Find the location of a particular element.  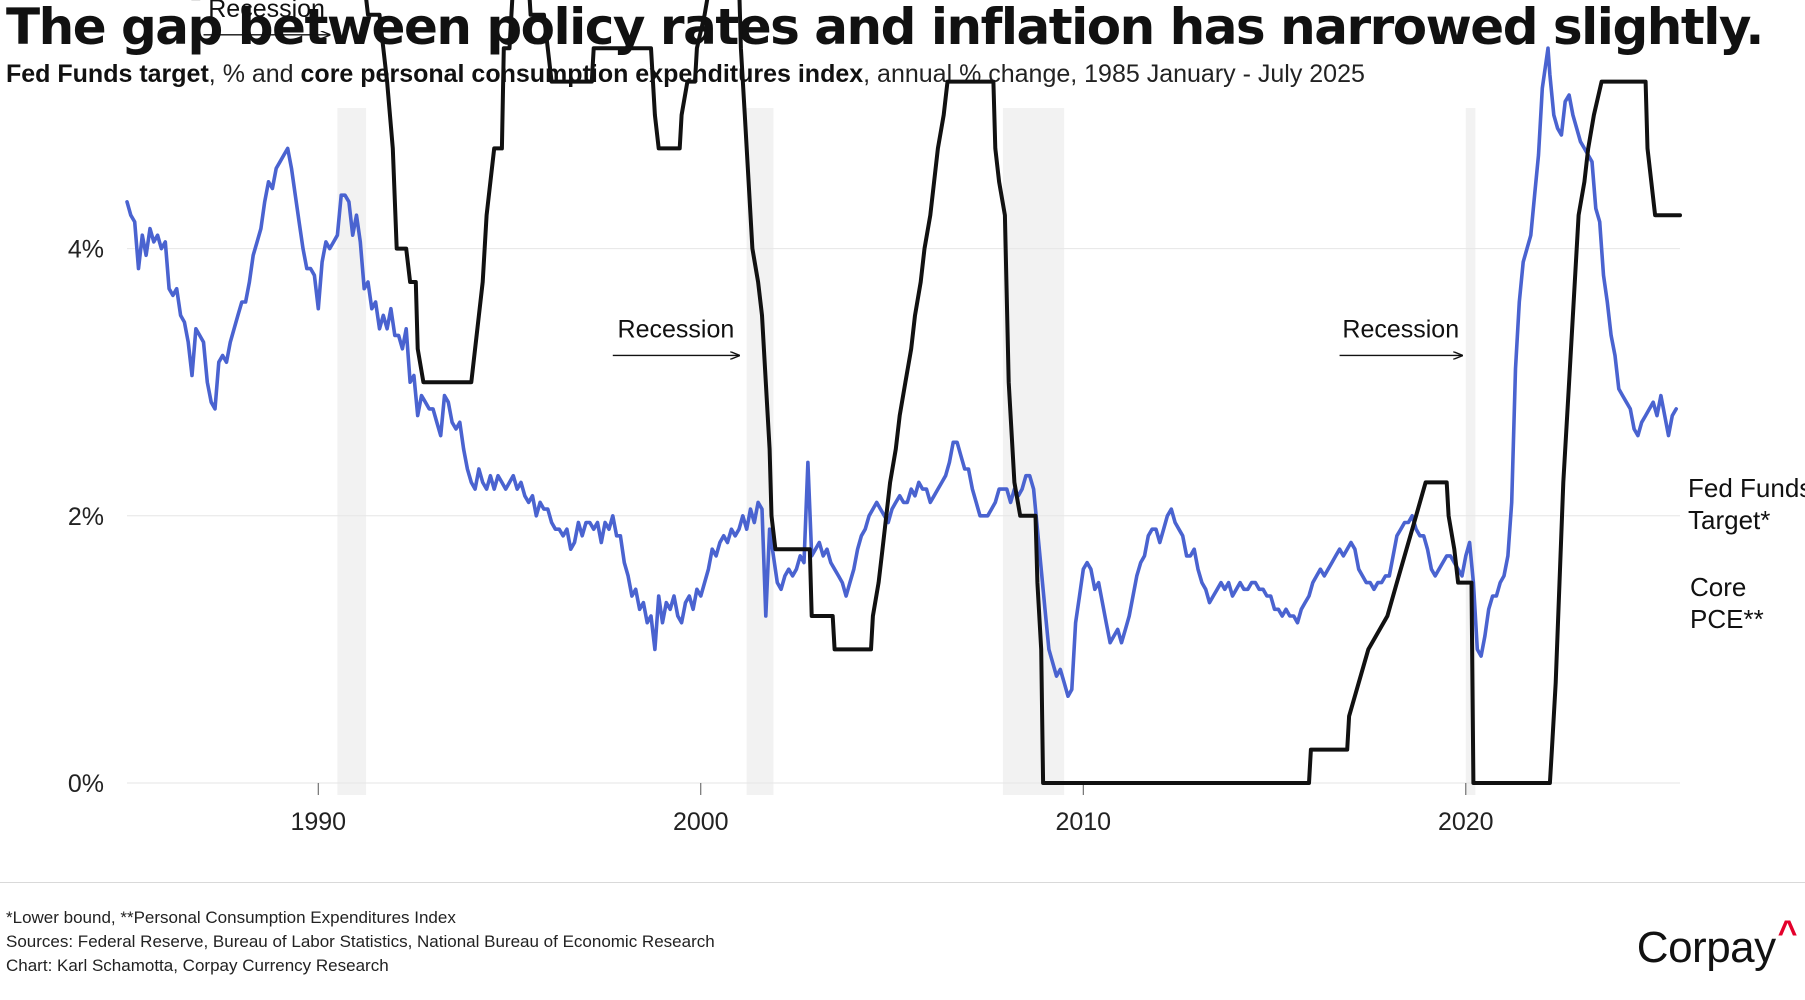

recession-label-4: Recession is located at coordinates (1400, 329).